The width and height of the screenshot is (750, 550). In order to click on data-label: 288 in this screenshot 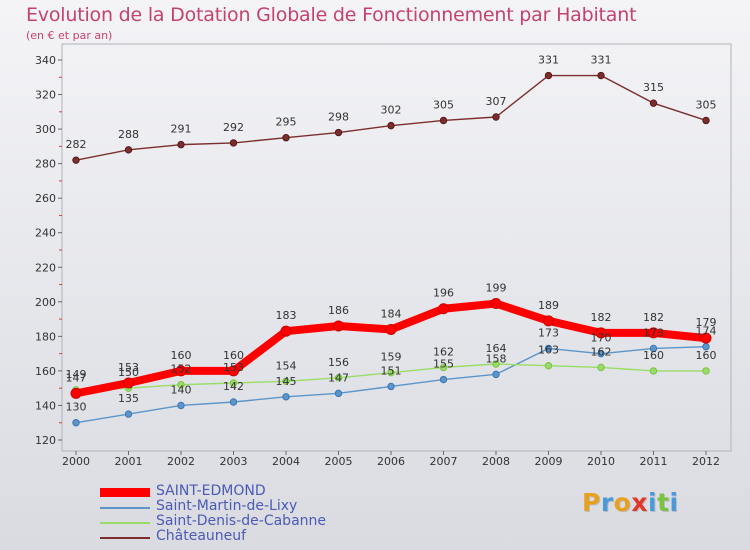, I will do `click(128, 134)`.